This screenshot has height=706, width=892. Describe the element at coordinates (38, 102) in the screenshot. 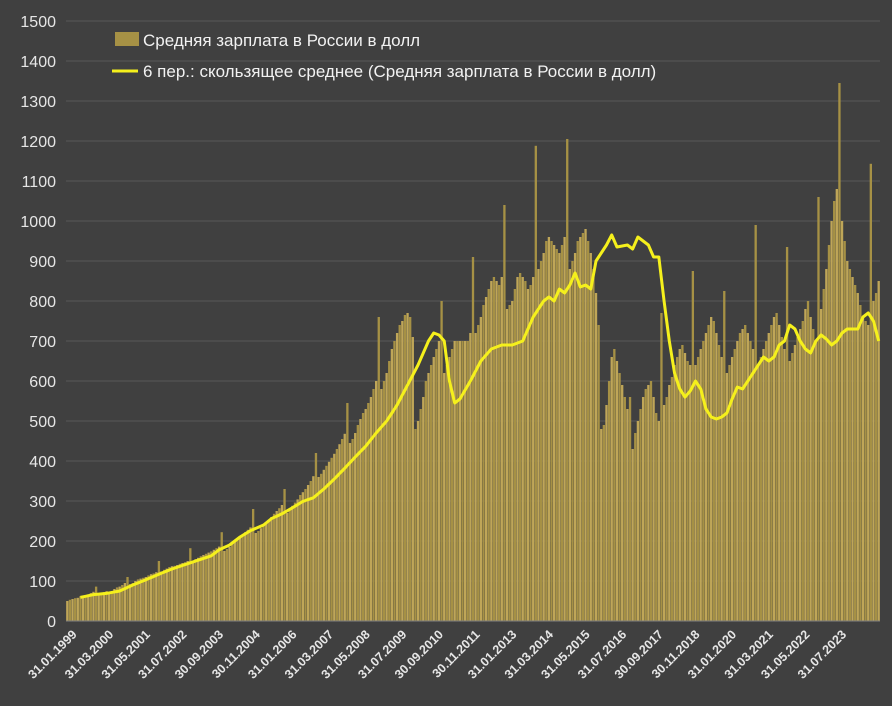

I see `y-tick-label: 1300` at that location.